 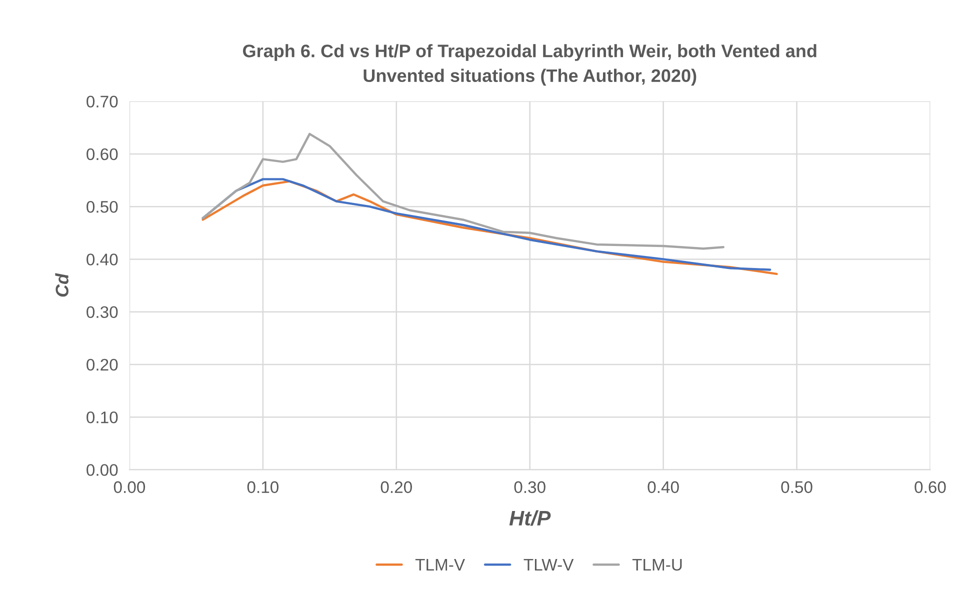 I want to click on x-tick-label: 0.30, so click(x=530, y=487).